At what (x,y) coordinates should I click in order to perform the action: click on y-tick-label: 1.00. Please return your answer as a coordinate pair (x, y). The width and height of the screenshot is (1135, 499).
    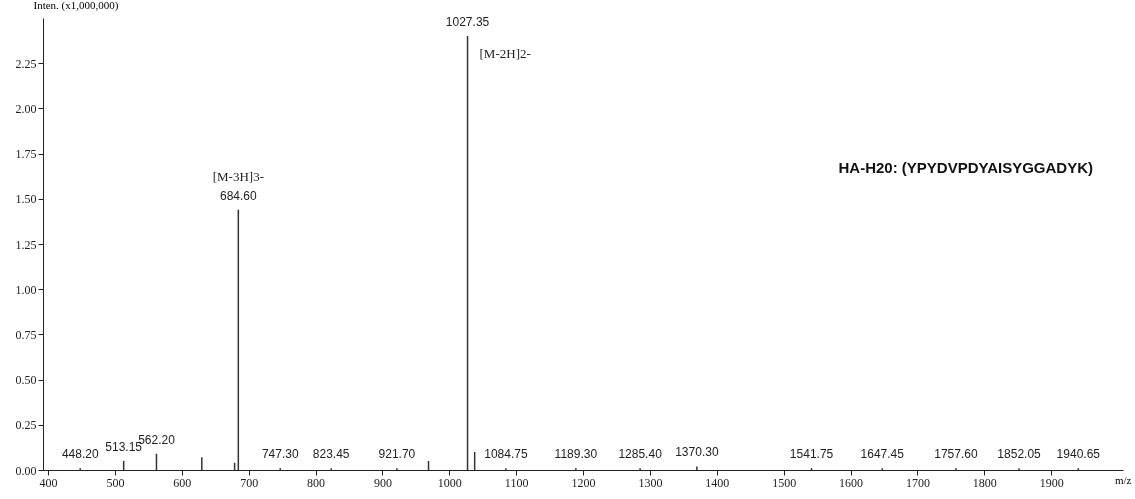
    Looking at the image, I should click on (26, 289).